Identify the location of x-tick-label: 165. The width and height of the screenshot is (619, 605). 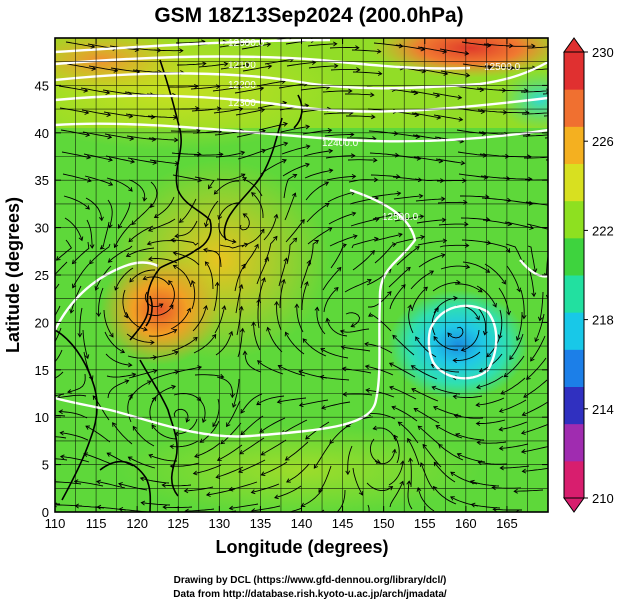
(507, 523).